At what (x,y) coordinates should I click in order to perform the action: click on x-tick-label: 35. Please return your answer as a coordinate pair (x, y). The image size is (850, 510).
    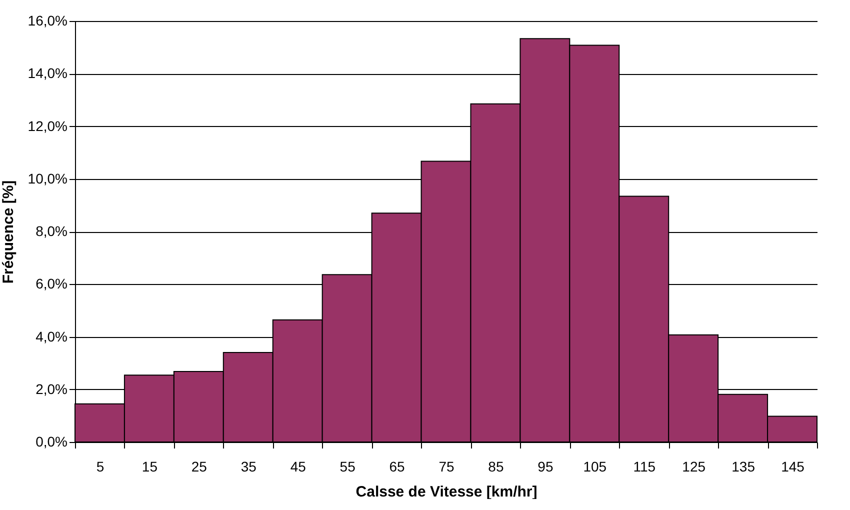
    Looking at the image, I should click on (248, 466).